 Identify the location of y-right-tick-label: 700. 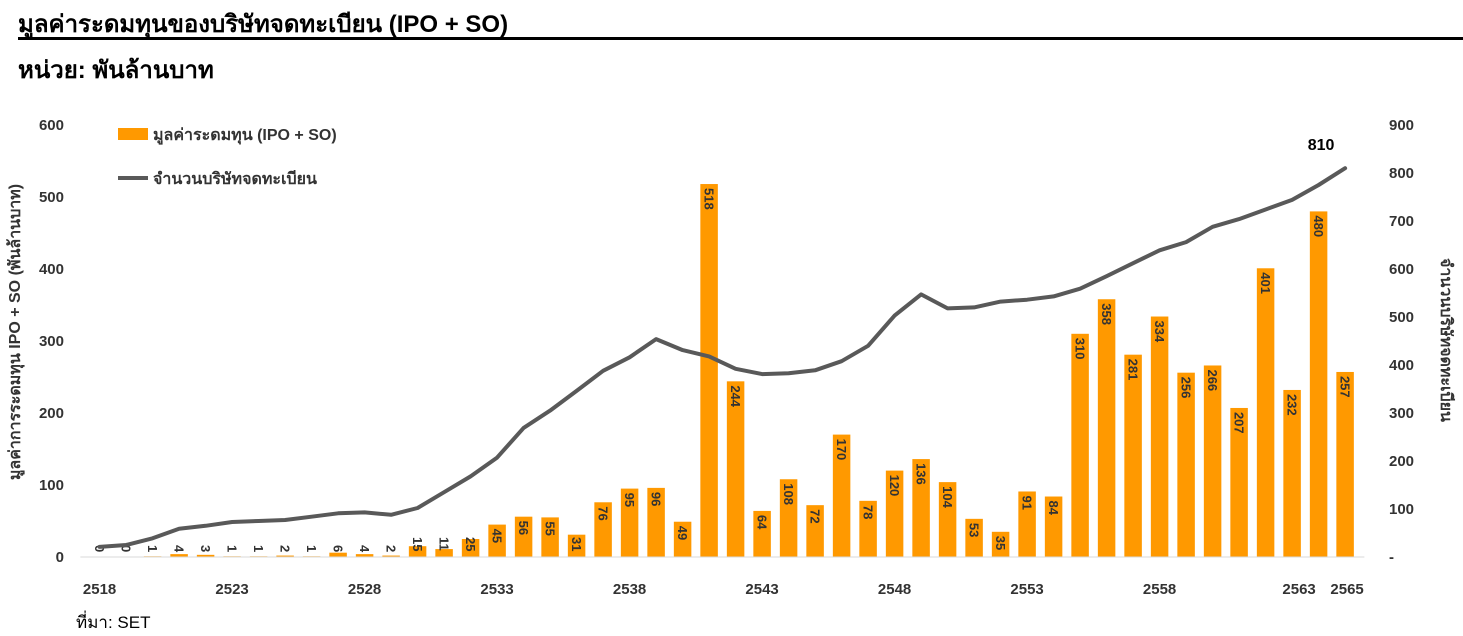
(1401, 221).